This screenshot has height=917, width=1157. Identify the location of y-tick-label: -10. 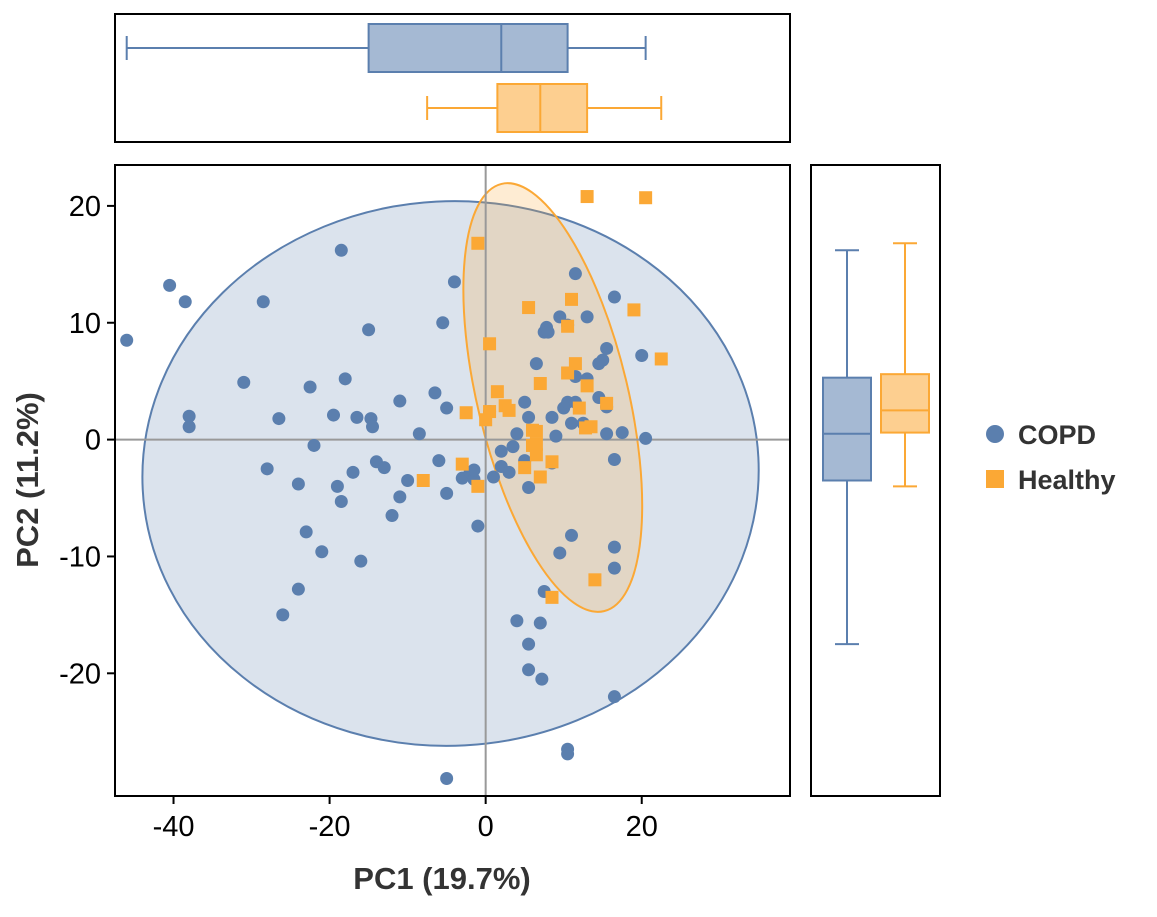
(80, 557).